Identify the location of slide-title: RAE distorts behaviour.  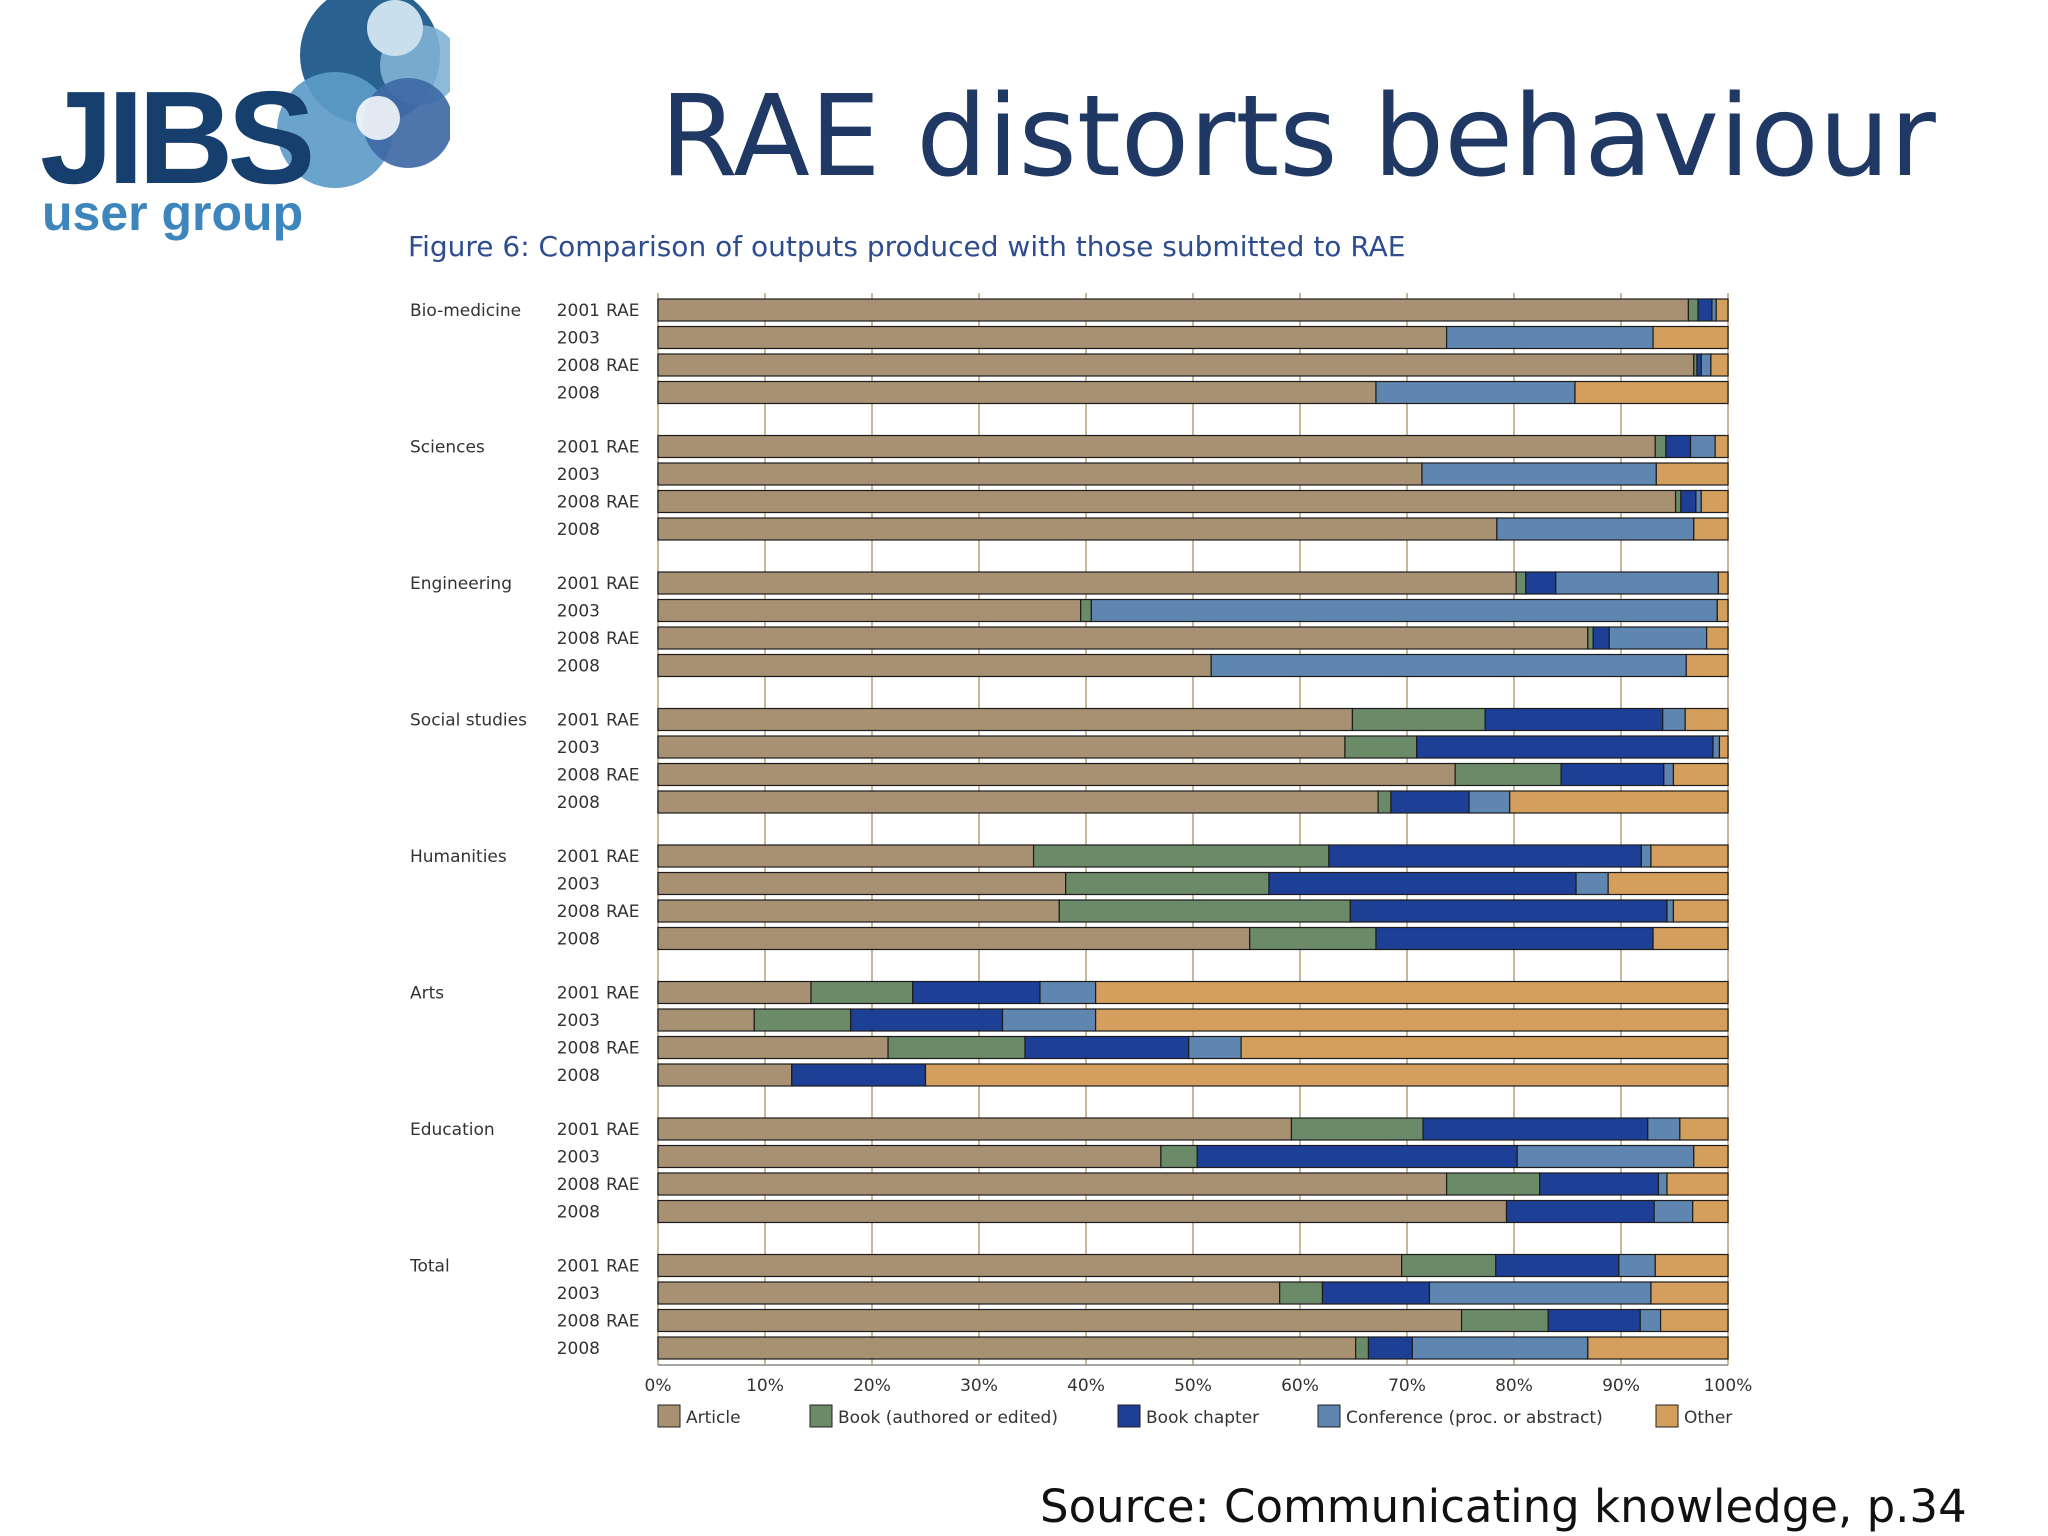
(1298, 137).